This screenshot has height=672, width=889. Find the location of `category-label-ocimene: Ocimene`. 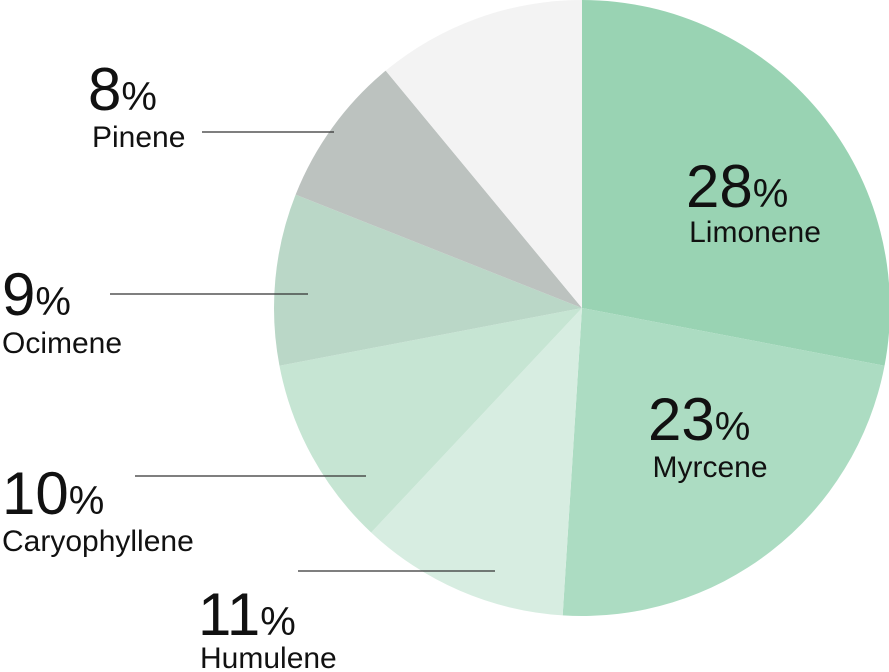

category-label-ocimene: Ocimene is located at coordinates (62, 343).